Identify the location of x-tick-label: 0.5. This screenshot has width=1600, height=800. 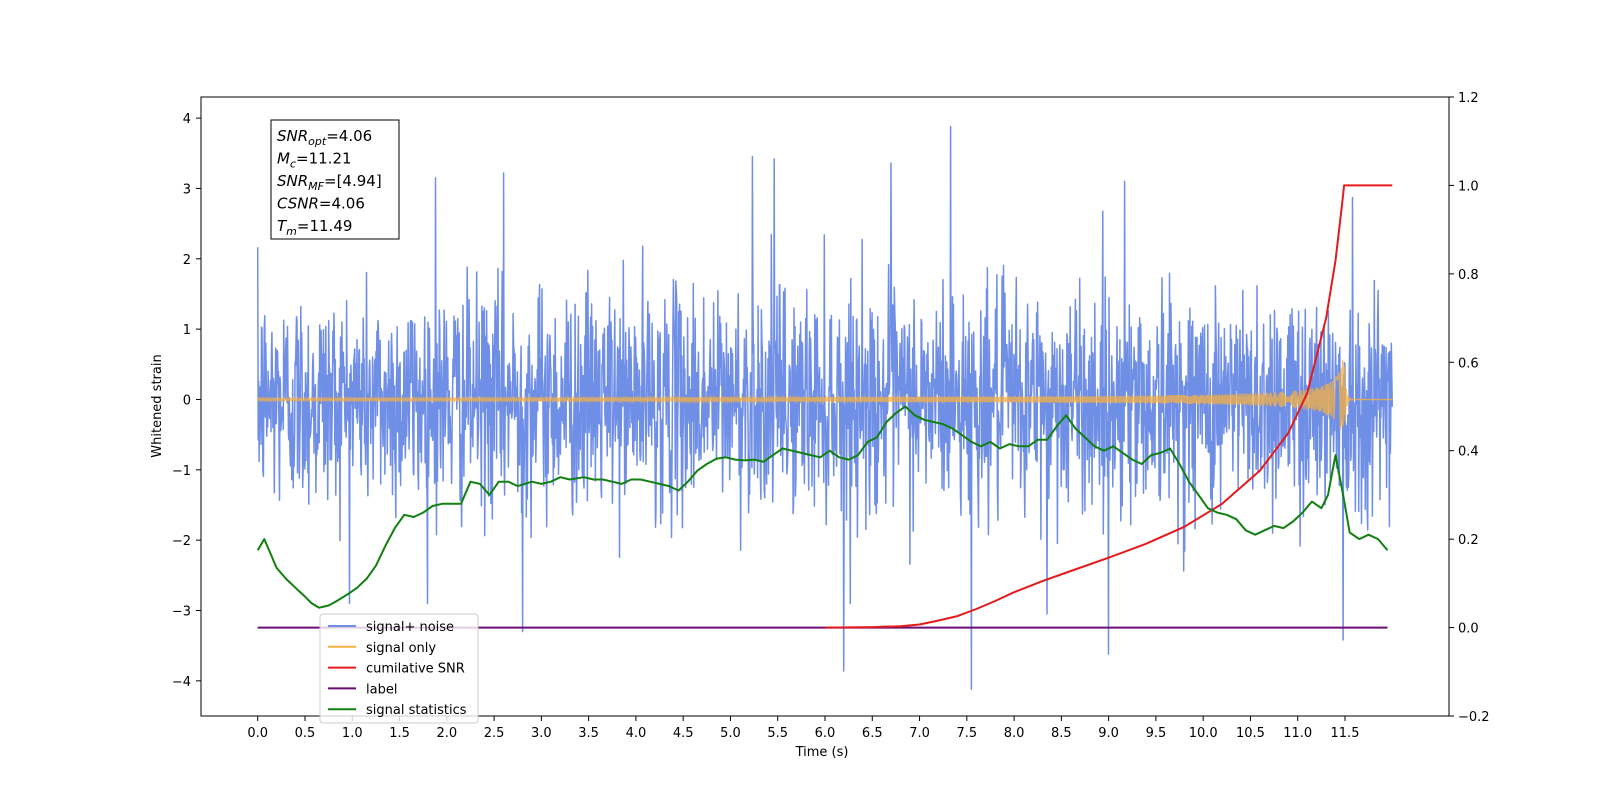
(305, 733).